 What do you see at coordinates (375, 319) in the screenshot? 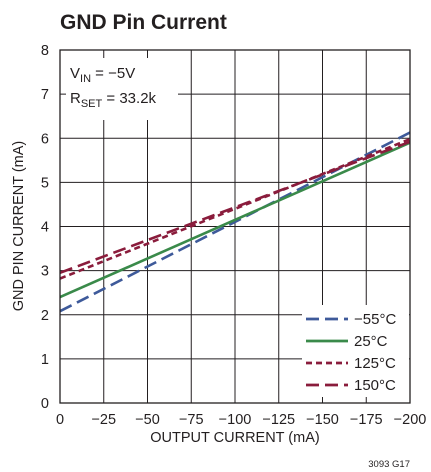
I see `legend-label: −55°C` at bounding box center [375, 319].